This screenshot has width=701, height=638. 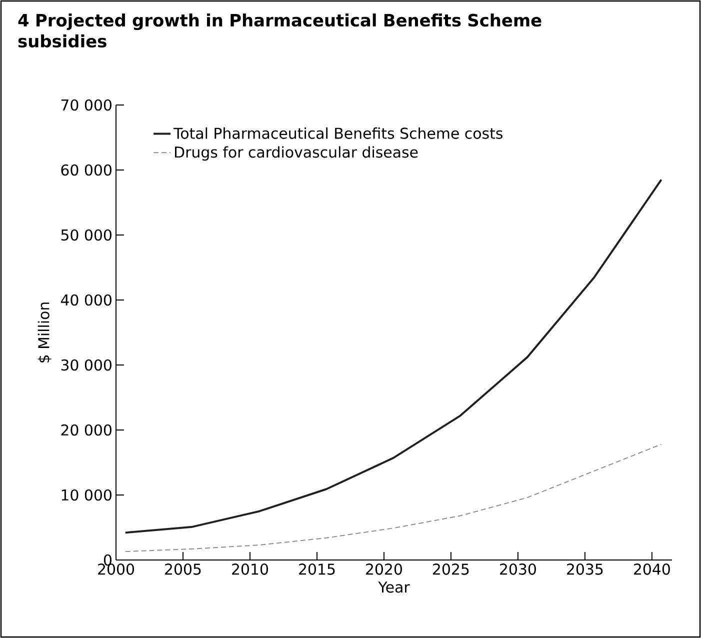 What do you see at coordinates (393, 498) in the screenshot?
I see `line-series` at bounding box center [393, 498].